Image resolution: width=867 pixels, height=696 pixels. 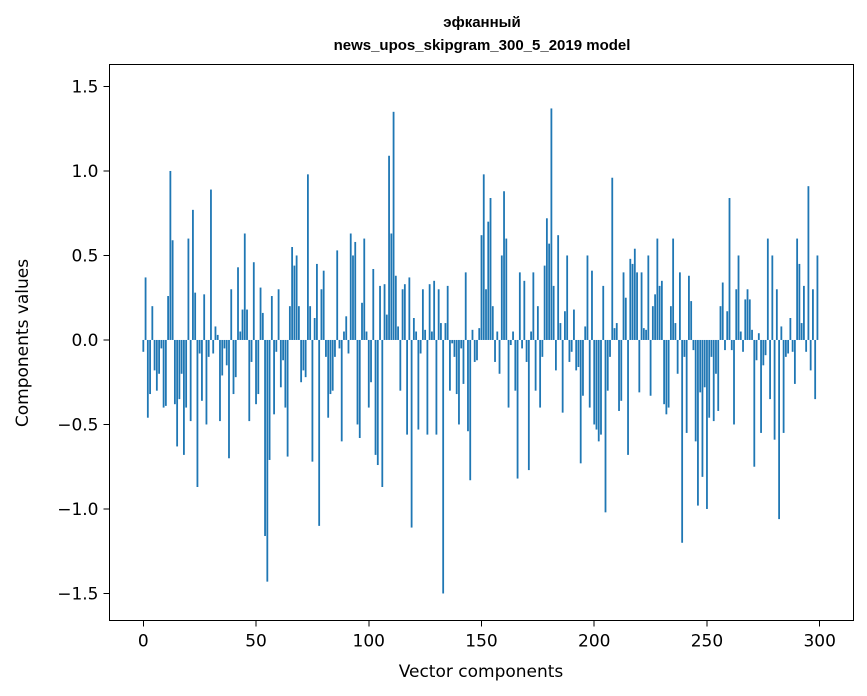 What do you see at coordinates (143, 642) in the screenshot?
I see `x-tick-label: 0` at bounding box center [143, 642].